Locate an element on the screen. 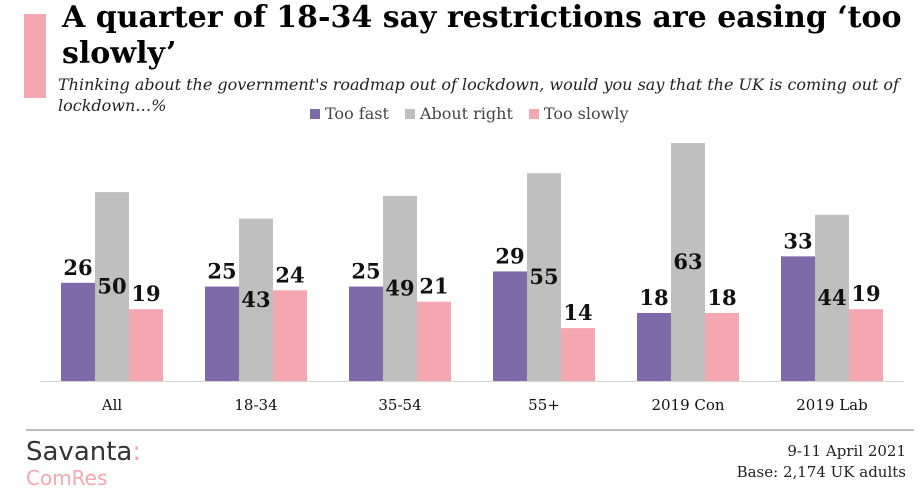 This screenshot has height=496, width=924. data-label-about-right-all: 50 is located at coordinates (111, 286).